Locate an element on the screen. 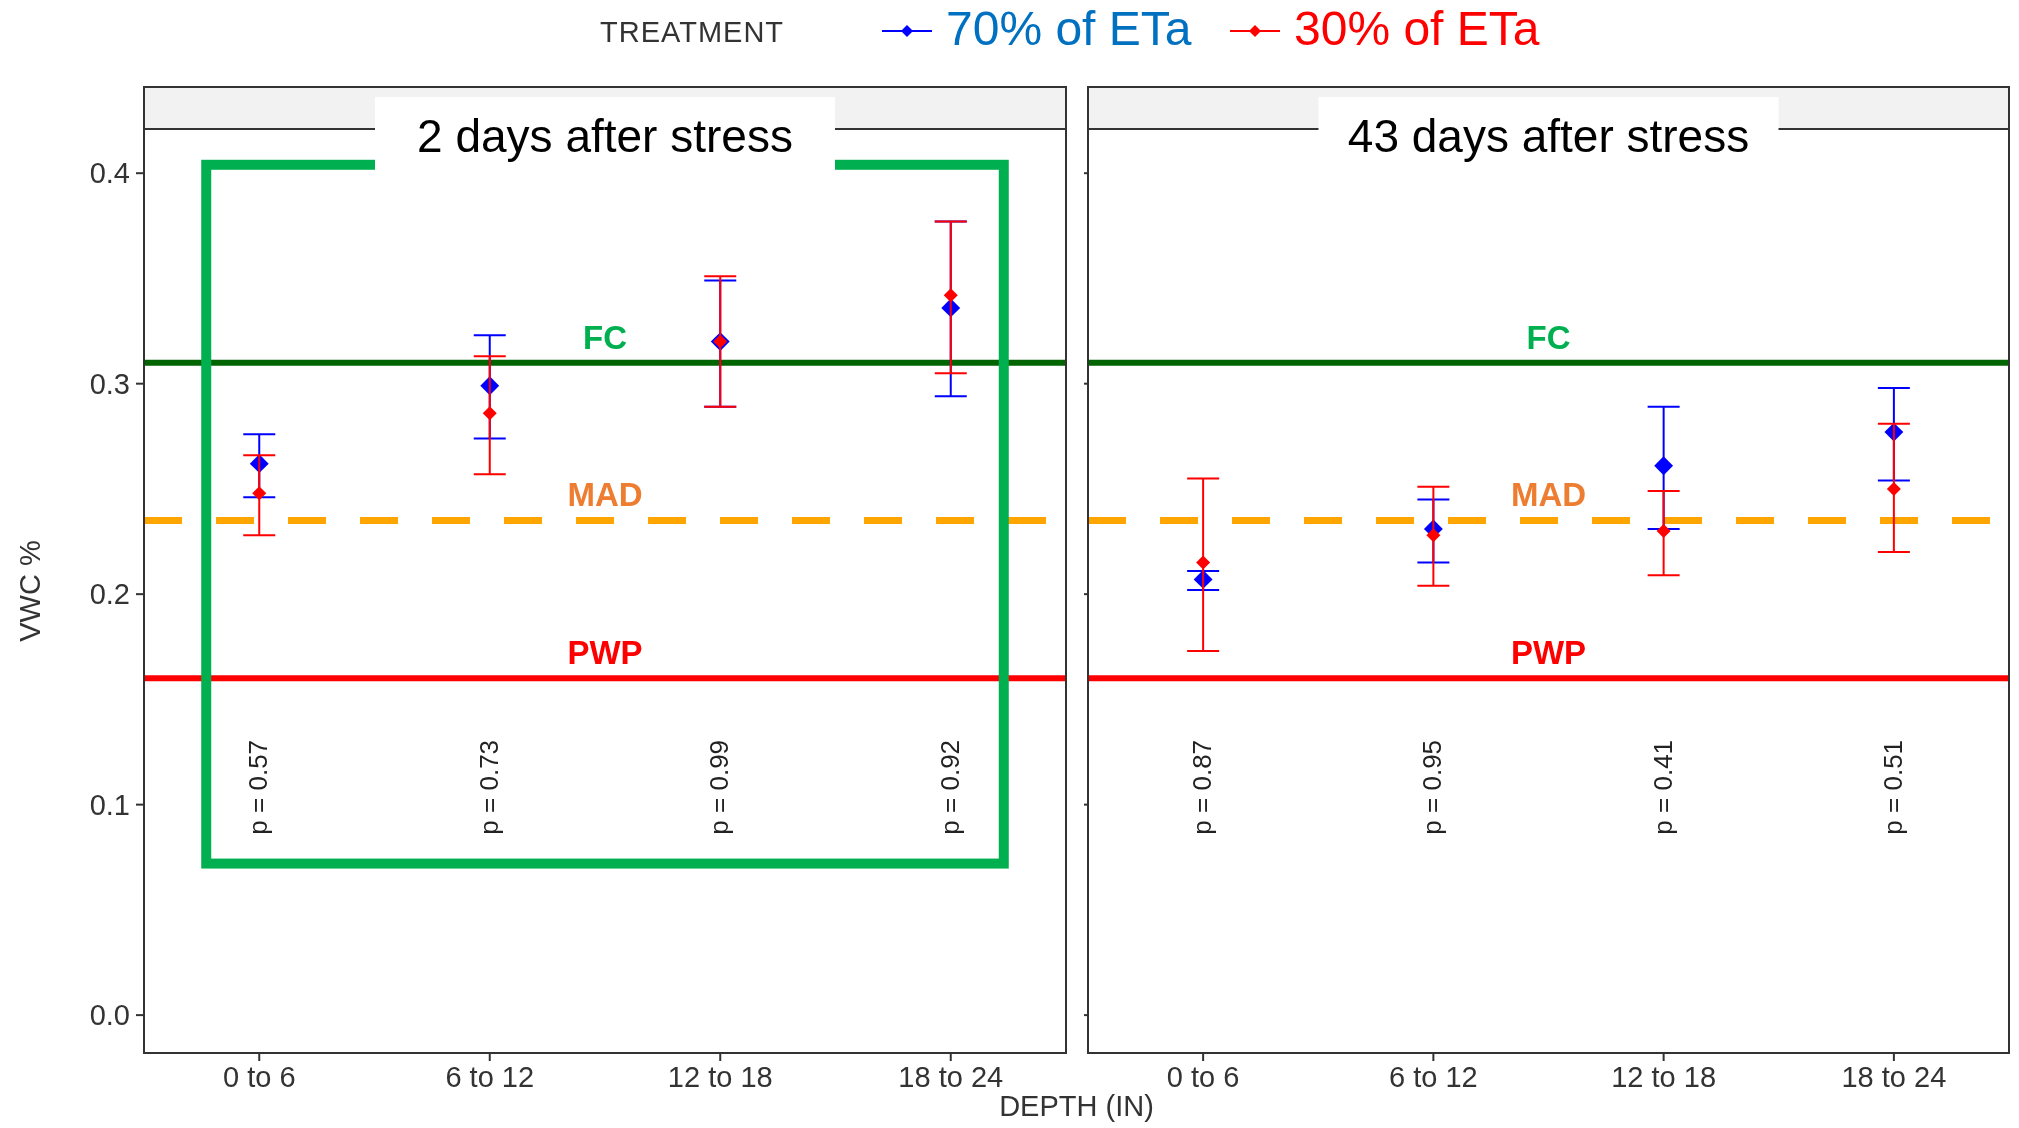  annotation: p = 0.73 is located at coordinates (488, 787).